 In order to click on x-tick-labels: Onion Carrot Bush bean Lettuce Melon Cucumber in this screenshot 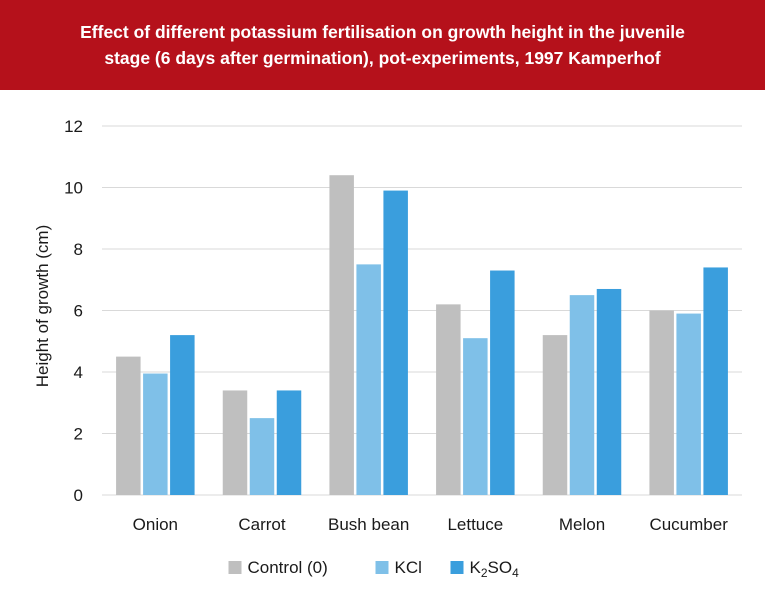, I will do `click(431, 524)`.